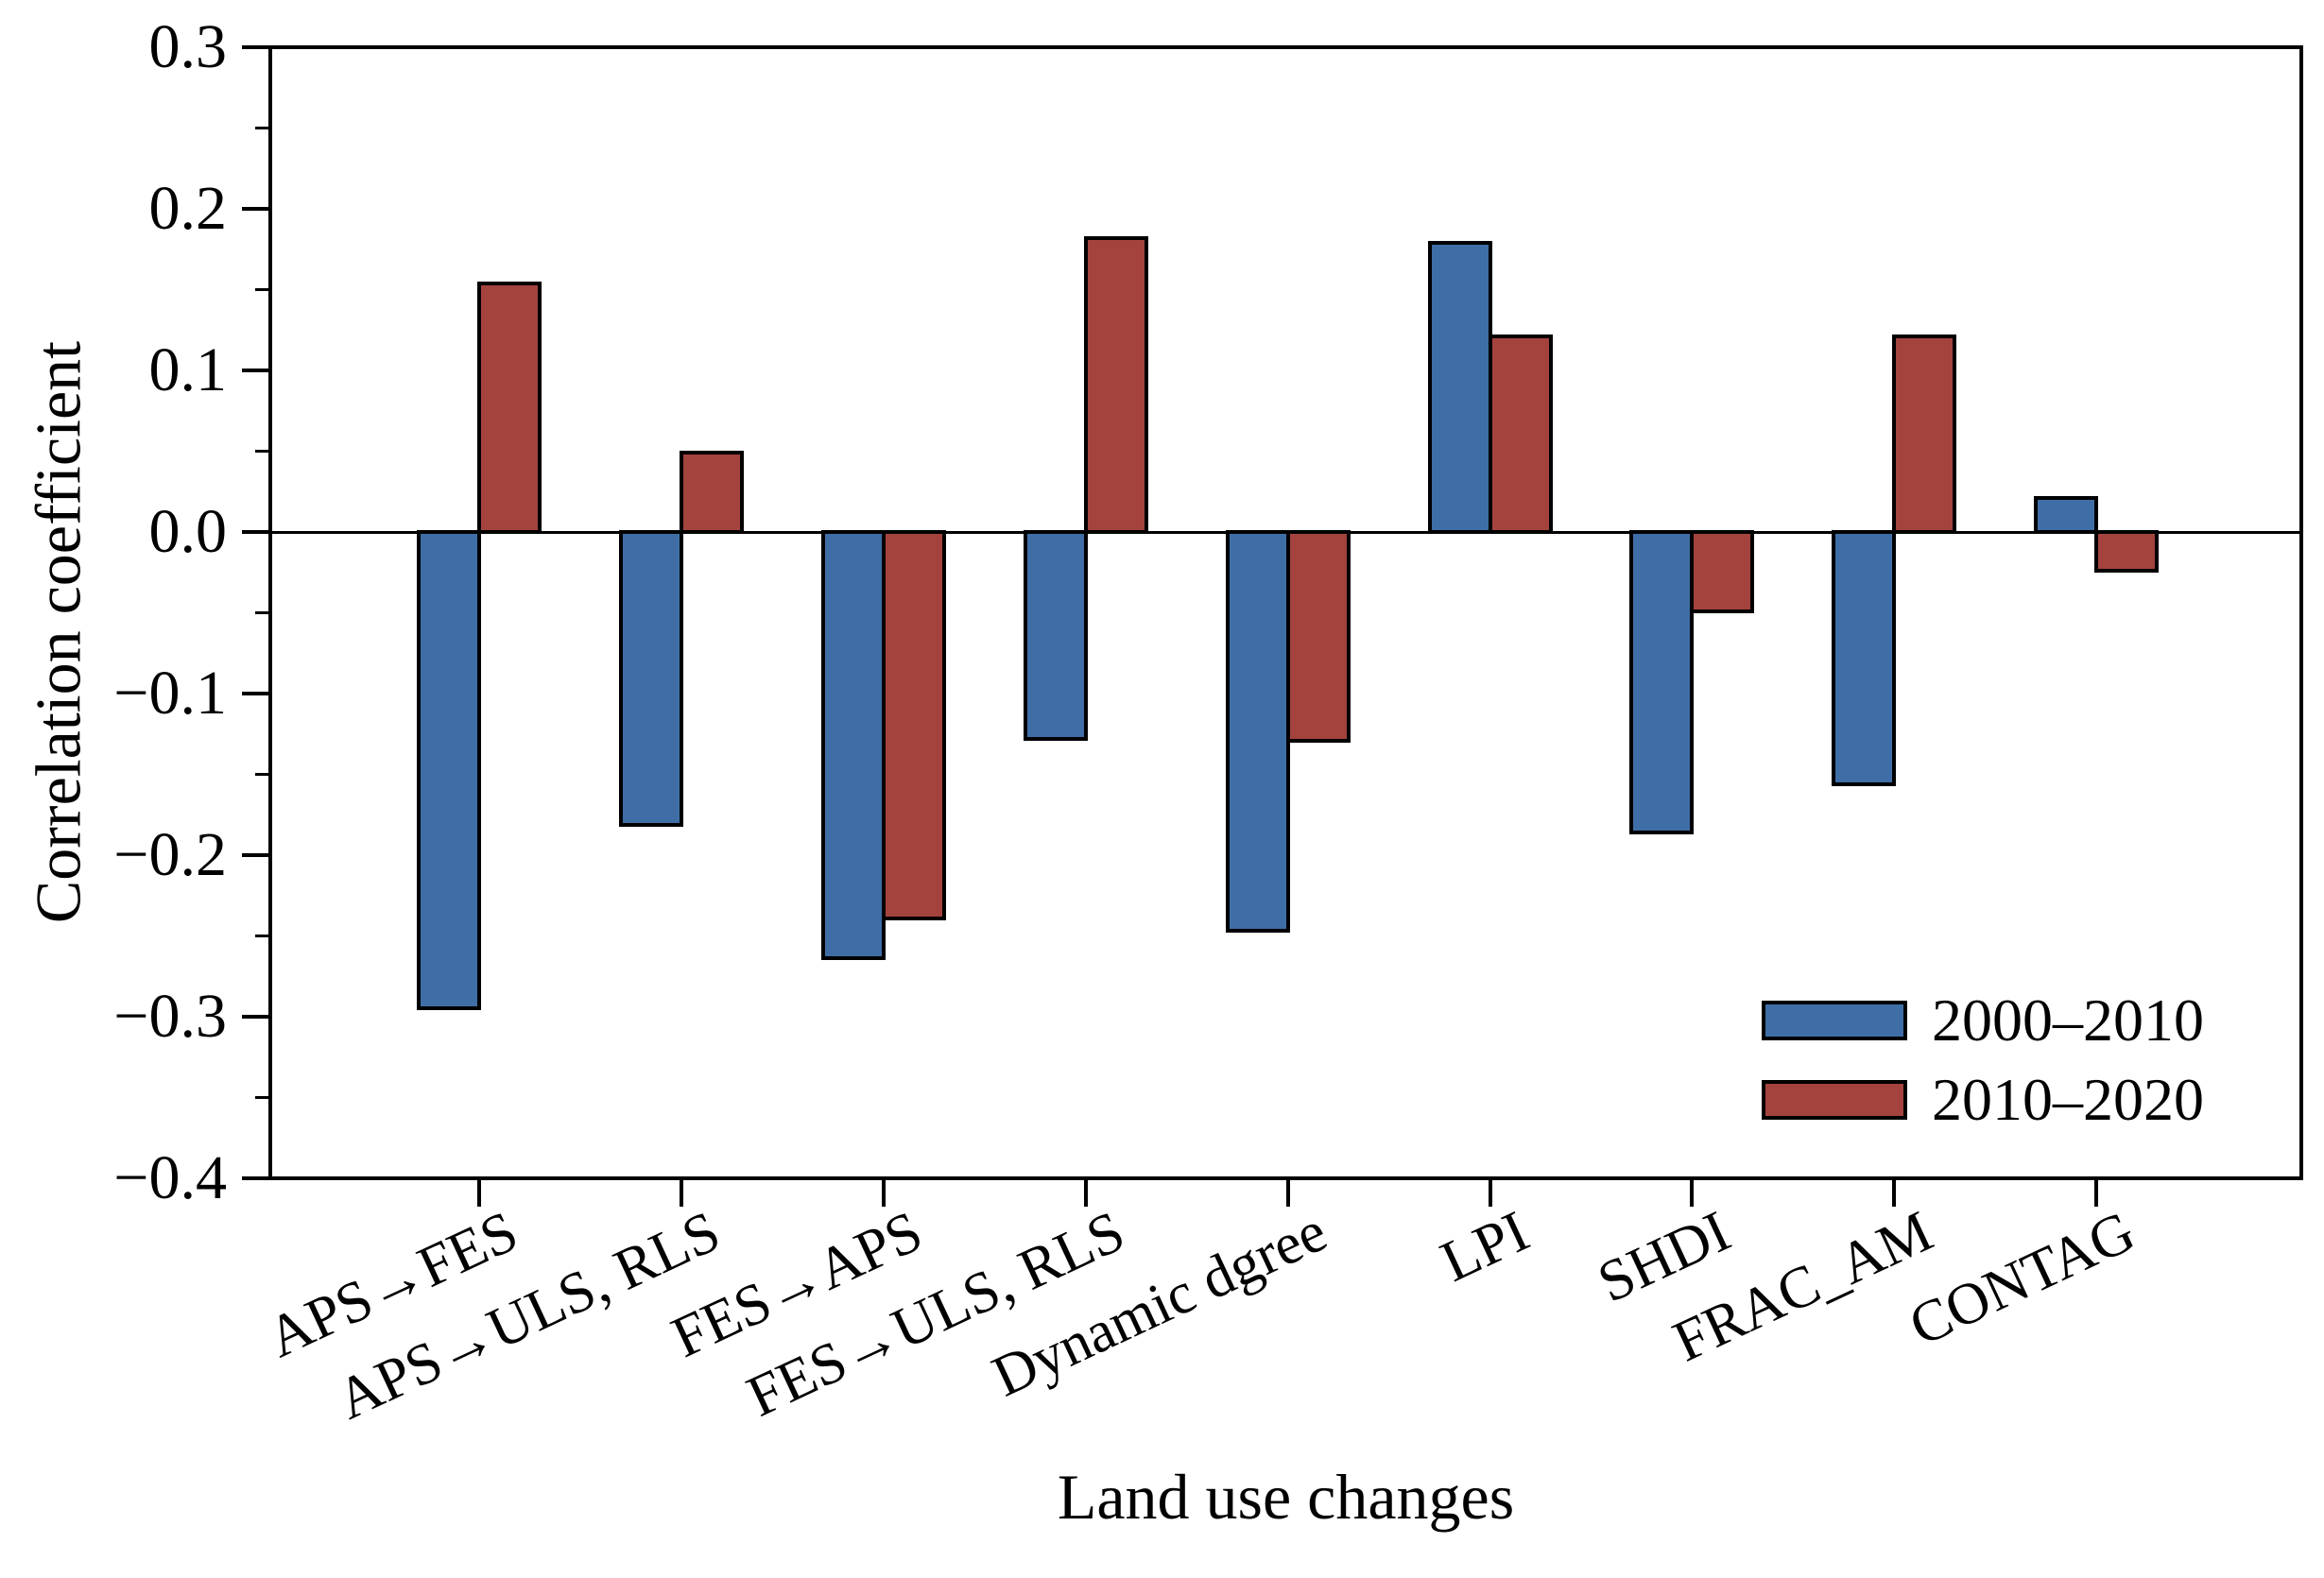 This screenshot has height=1578, width=2324. I want to click on x-tick-label: Dynamic dgree, so click(1159, 1304).